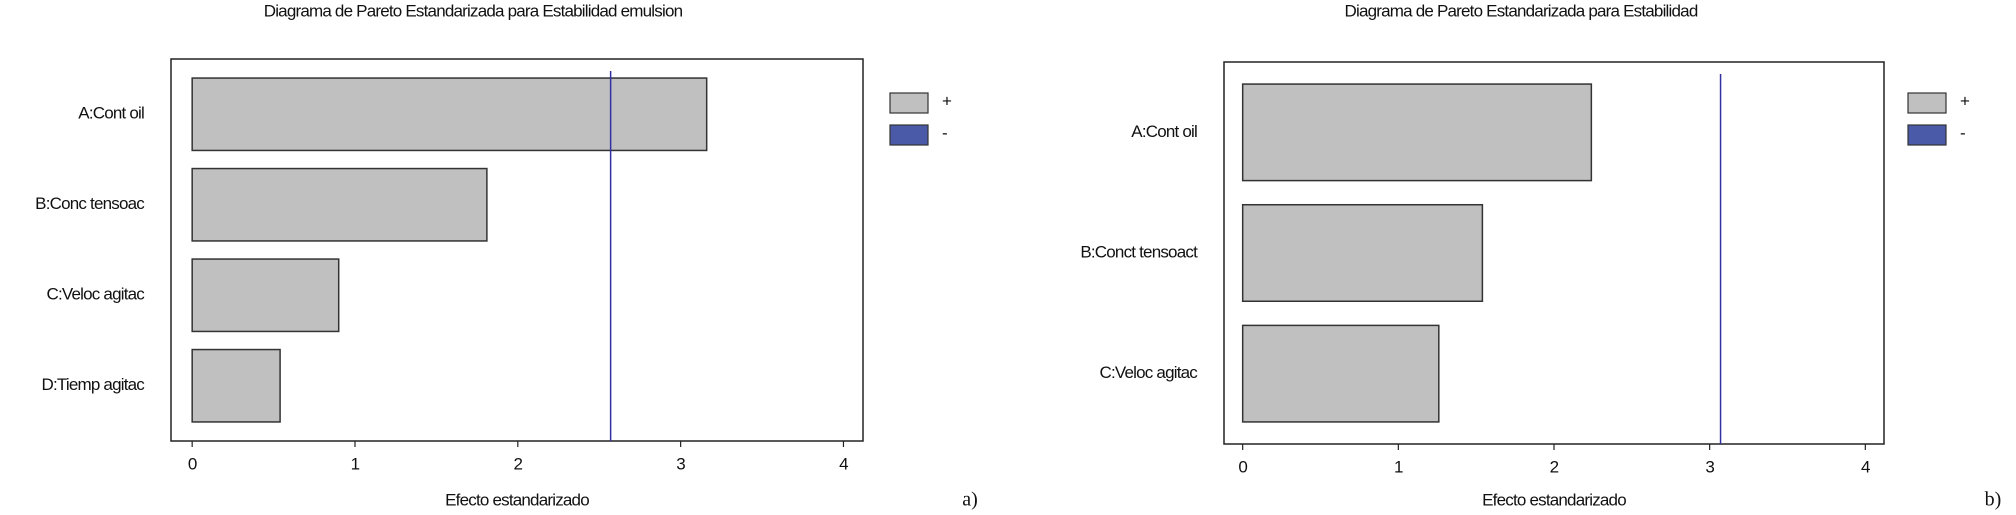  What do you see at coordinates (970, 500) in the screenshot?
I see `panel-label: a)` at bounding box center [970, 500].